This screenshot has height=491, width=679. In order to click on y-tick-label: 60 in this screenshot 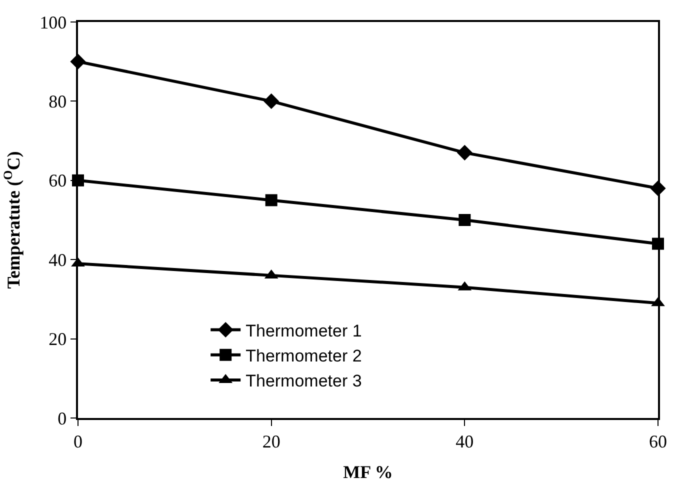, I will do `click(57, 180)`.